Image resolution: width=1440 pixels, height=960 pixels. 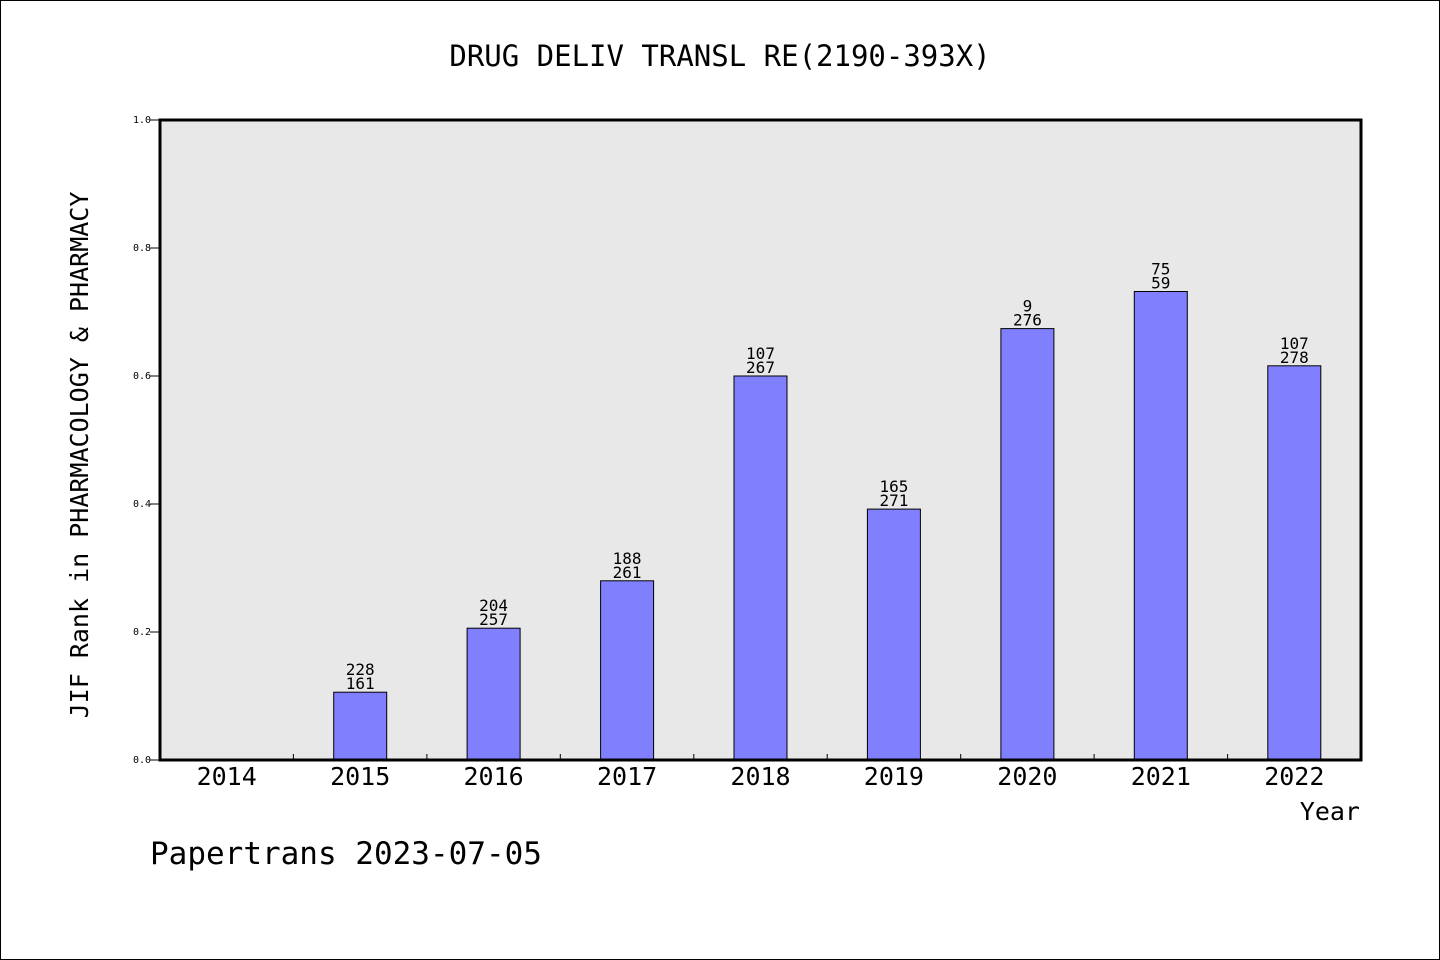 I want to click on bar-total-label-2020: 276, so click(x=1027, y=320).